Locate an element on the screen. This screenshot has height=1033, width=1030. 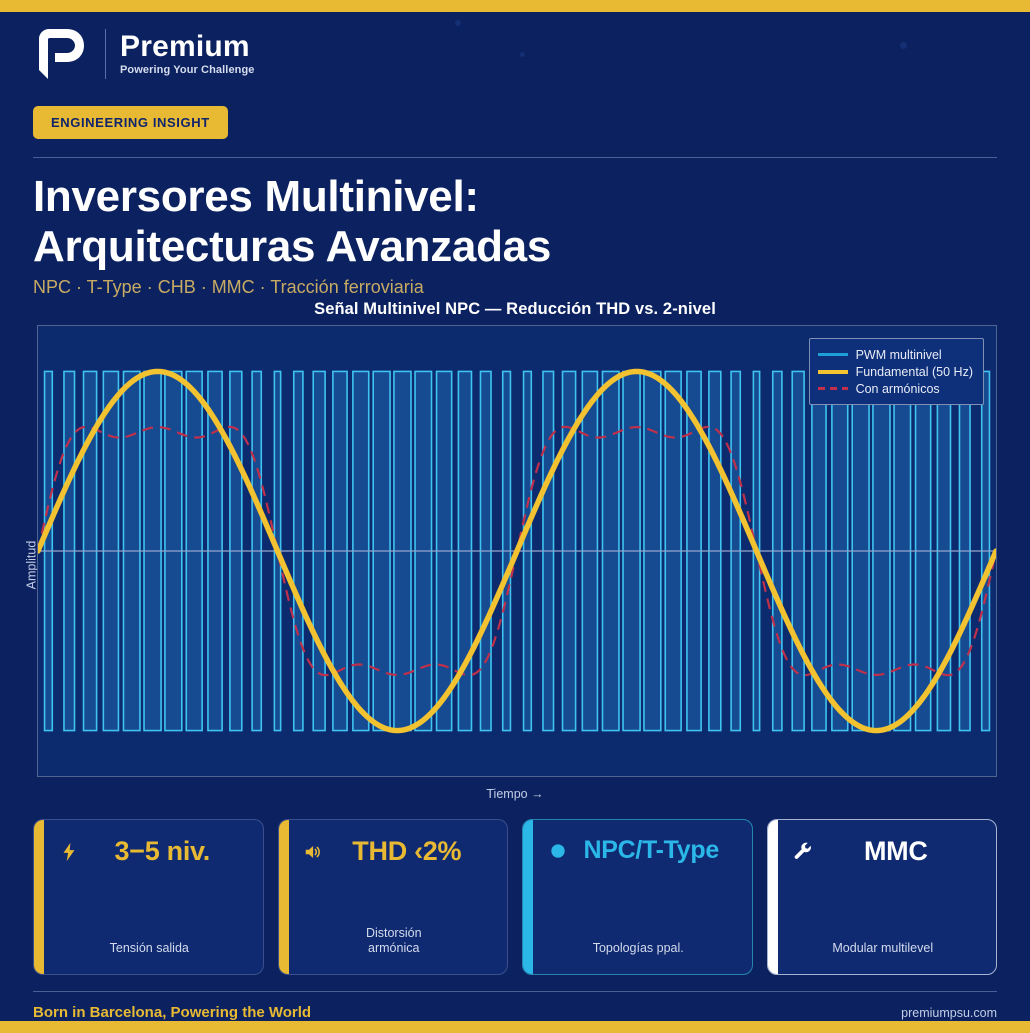
premium-p-logo-icon is located at coordinates (60, 54).